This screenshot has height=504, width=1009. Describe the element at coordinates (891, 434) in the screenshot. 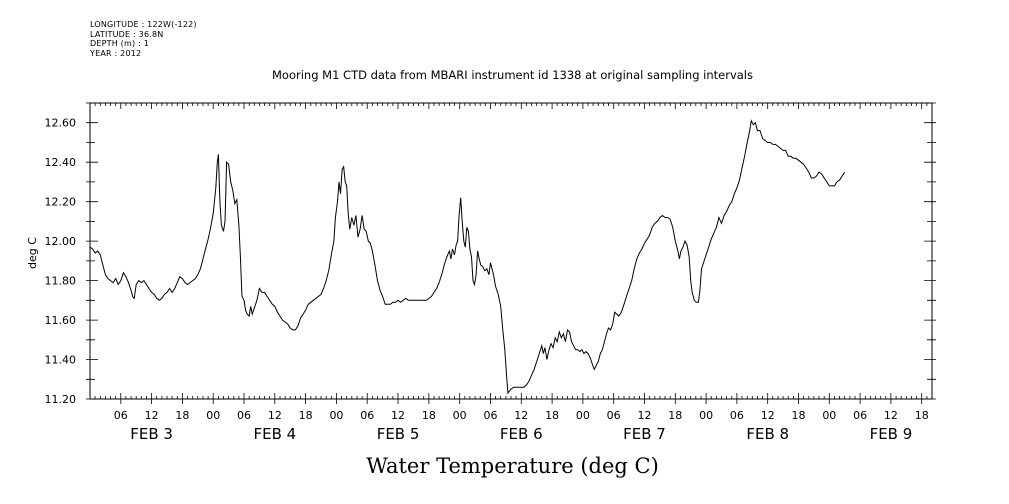

I see `x-day-label: FEB 9` at that location.